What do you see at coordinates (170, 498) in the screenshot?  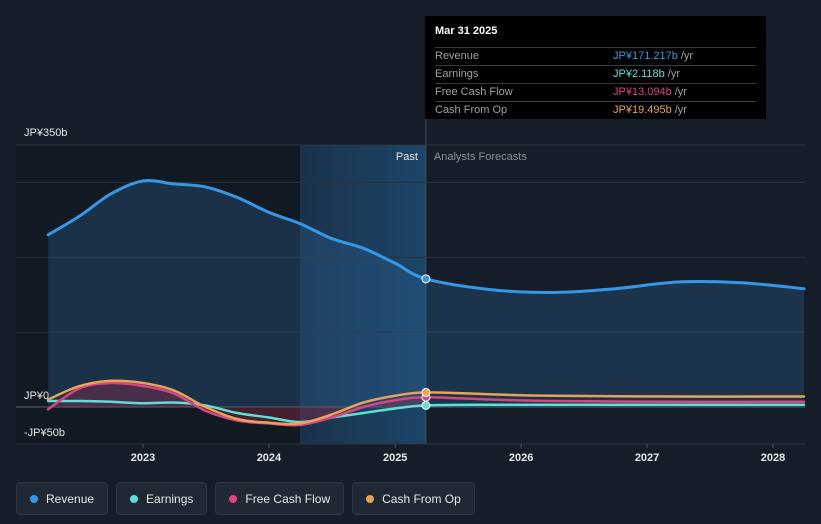 I see `legend-label: Earnings` at bounding box center [170, 498].